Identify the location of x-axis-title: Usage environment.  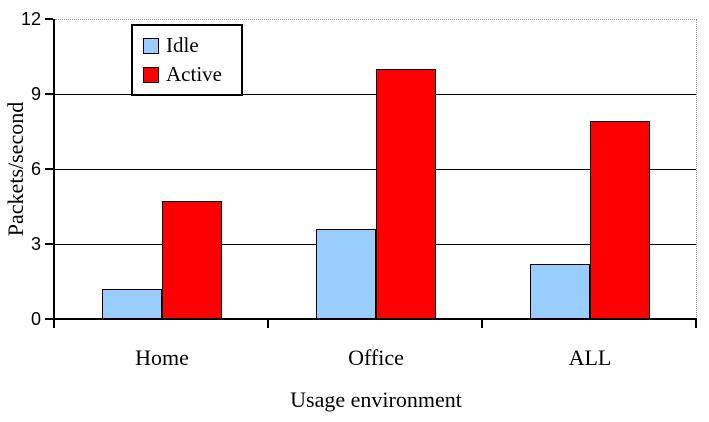
(376, 399).